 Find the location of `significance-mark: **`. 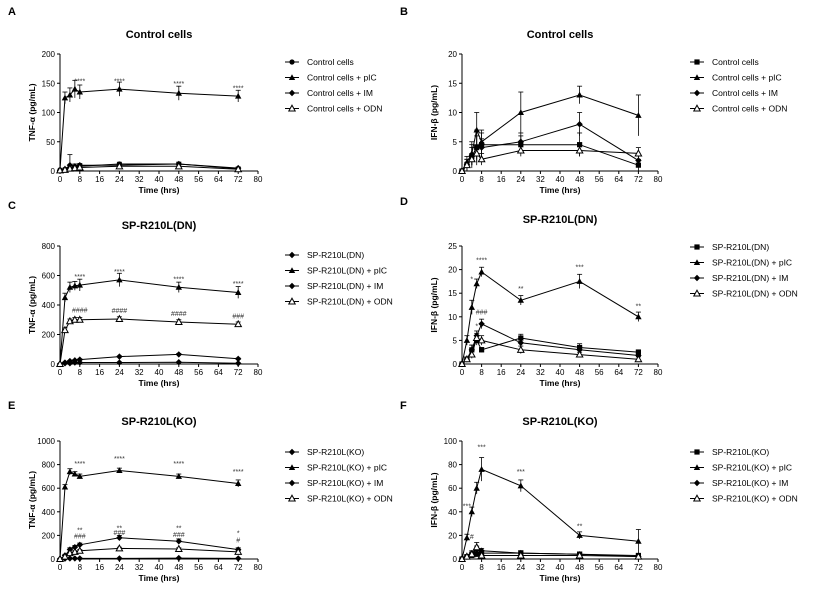

significance-mark: ** is located at coordinates (521, 289).